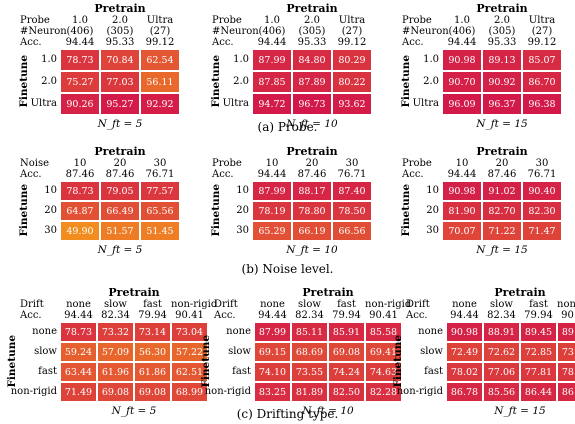 This screenshot has width=575, height=424. I want to click on heatmap-cell: 62.51, so click(189, 372).